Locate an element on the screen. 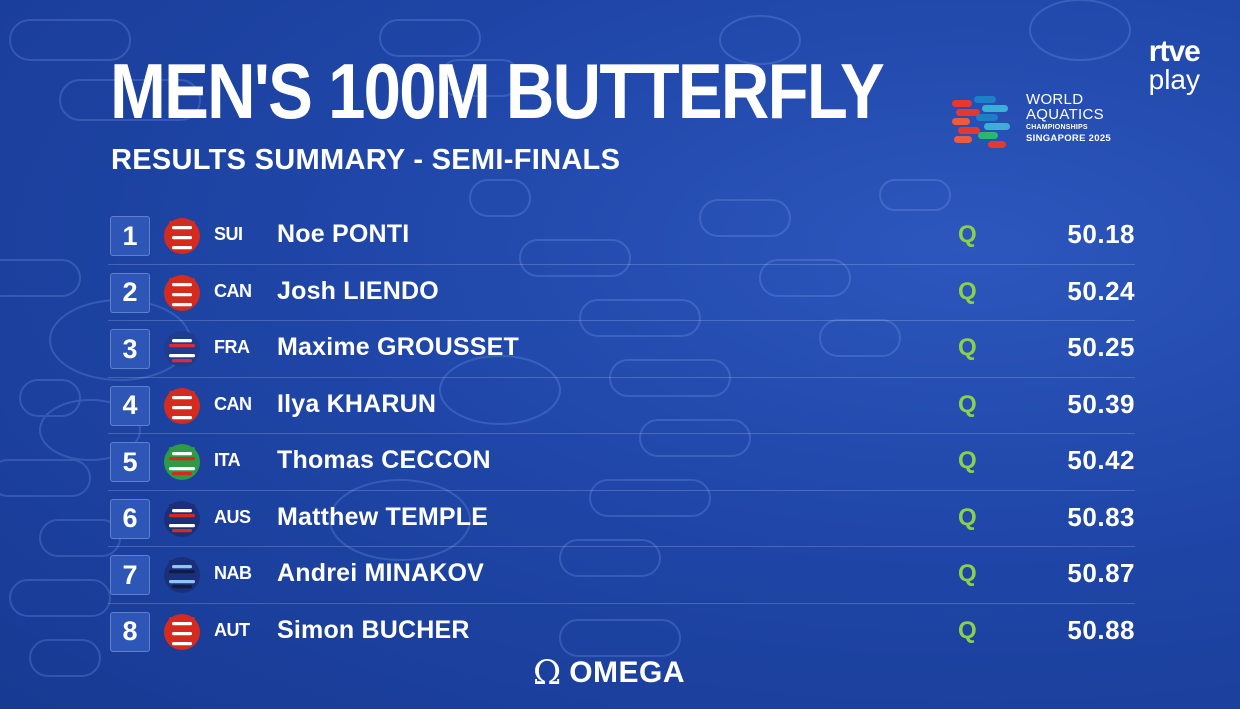  world-aquatics-emblem-icon is located at coordinates (981, 122).